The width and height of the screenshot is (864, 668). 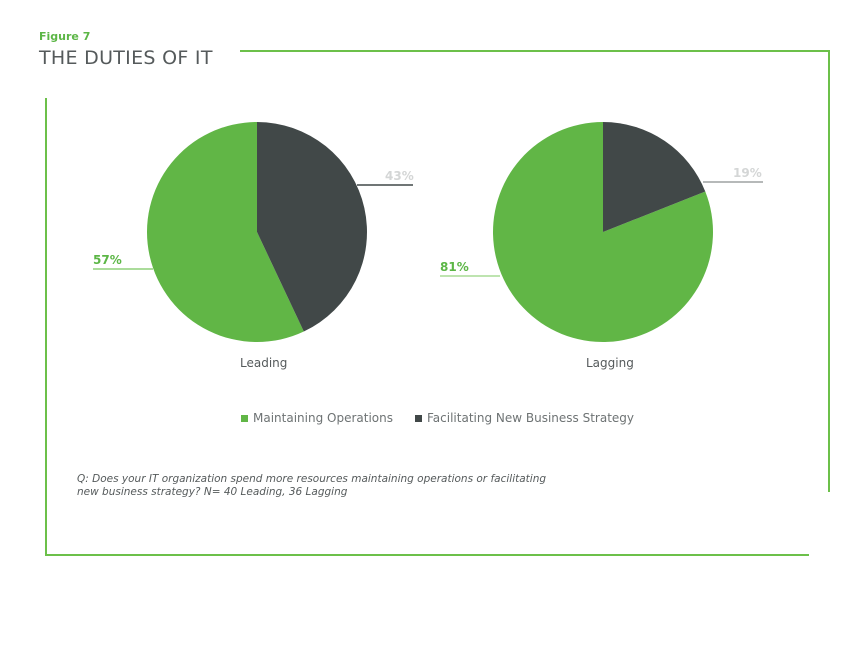 I want to click on legend-label-facilitating: Facilitating New Business Strategy, so click(x=531, y=418).